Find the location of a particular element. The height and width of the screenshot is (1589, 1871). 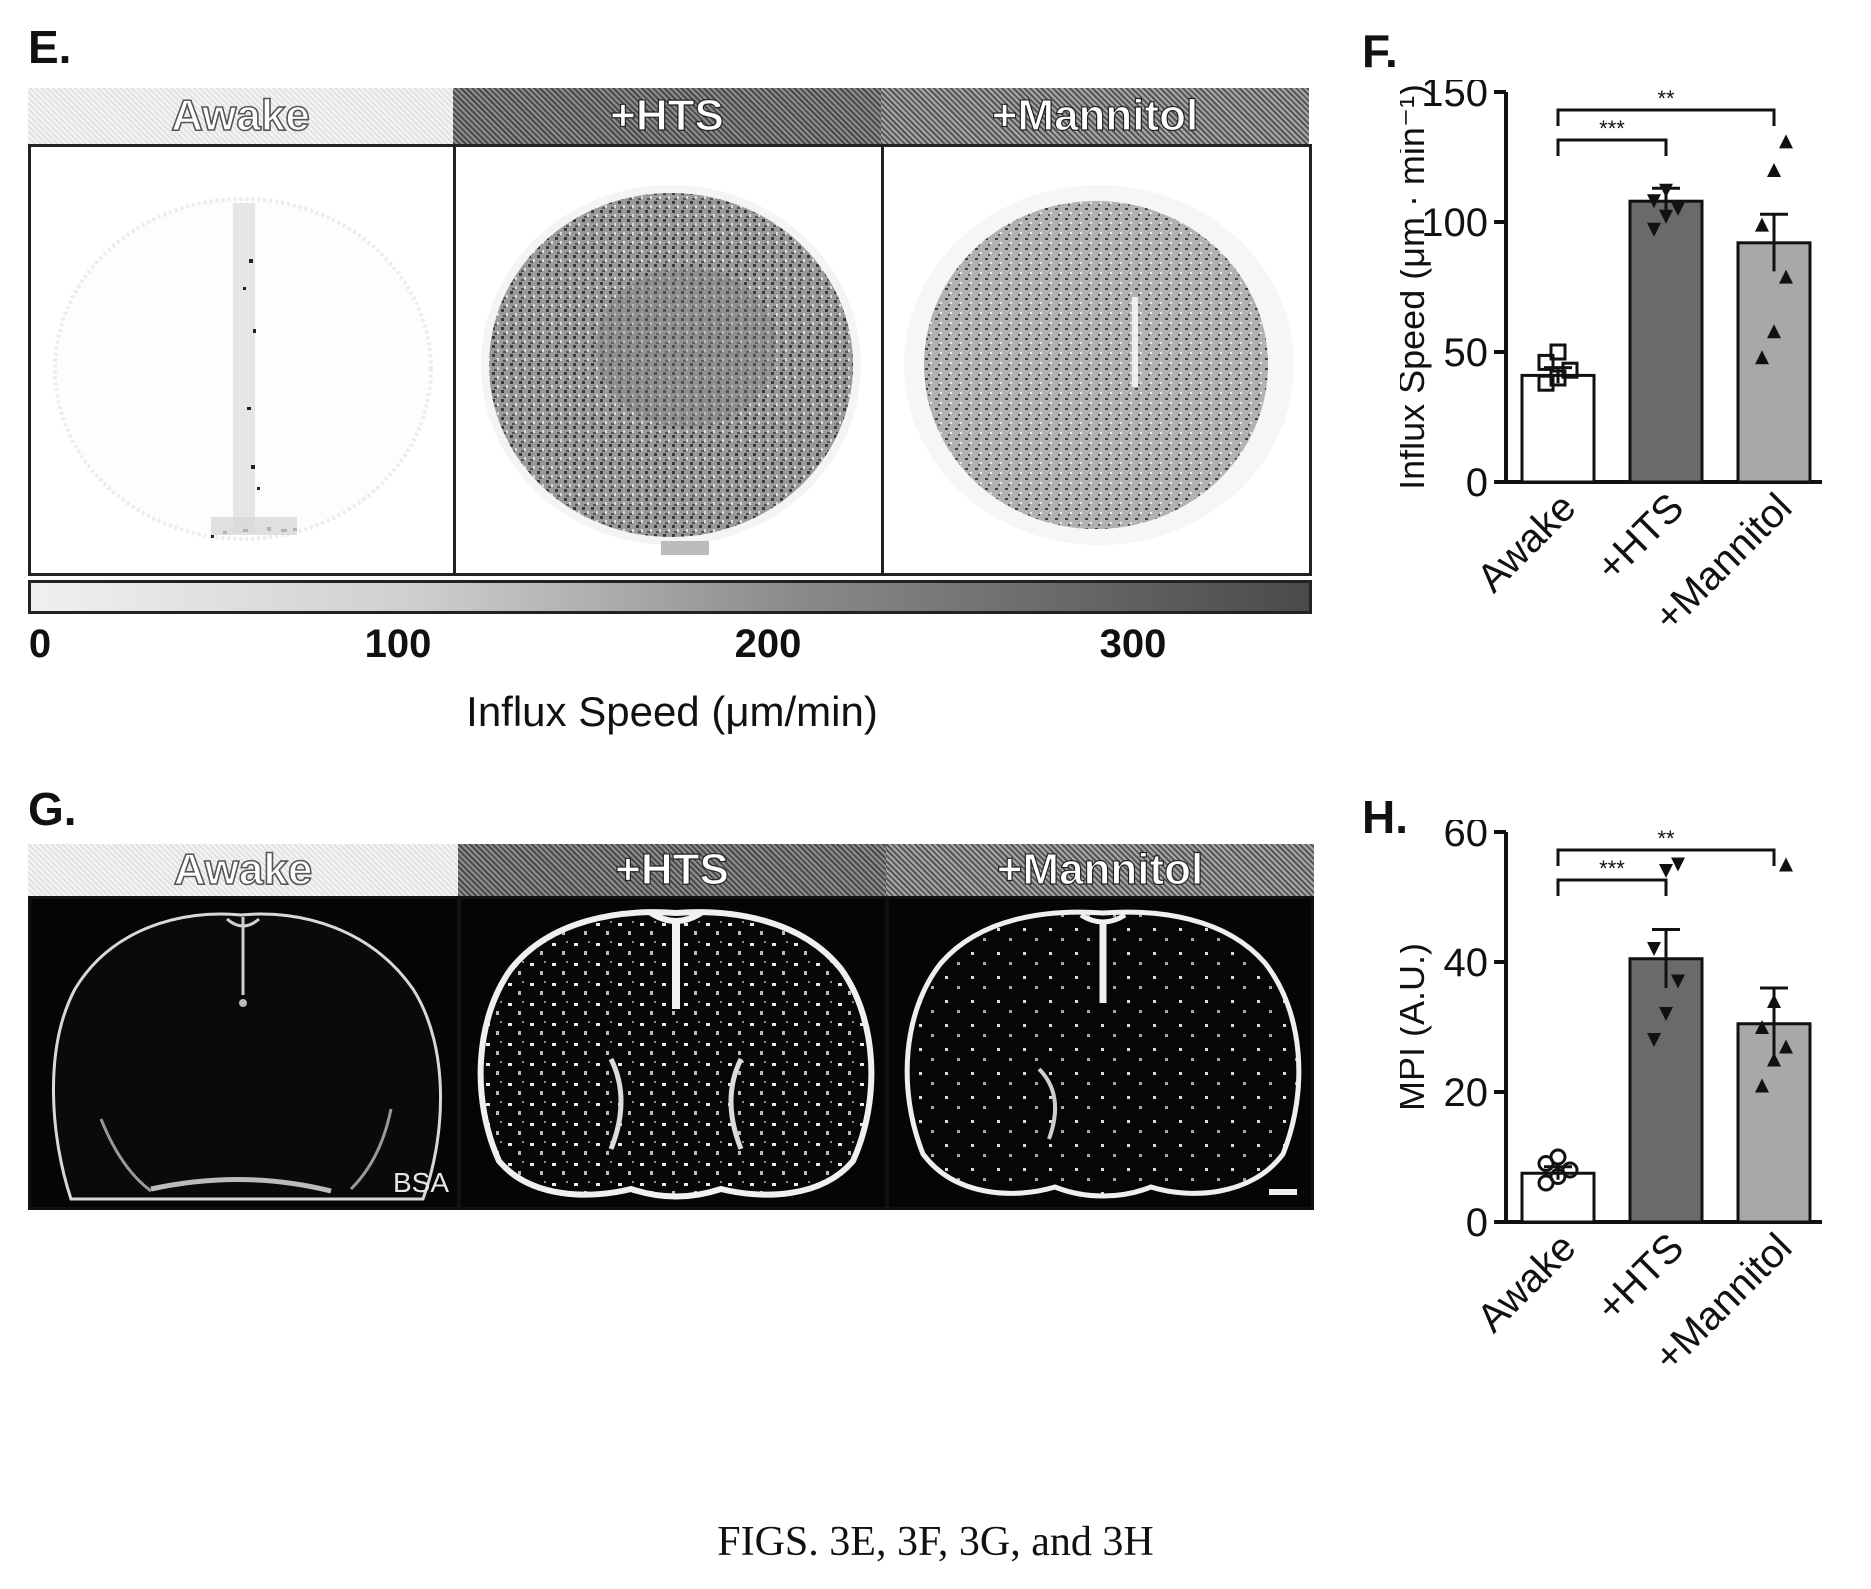

panel-e-header-awake: Awake is located at coordinates (240, 116).